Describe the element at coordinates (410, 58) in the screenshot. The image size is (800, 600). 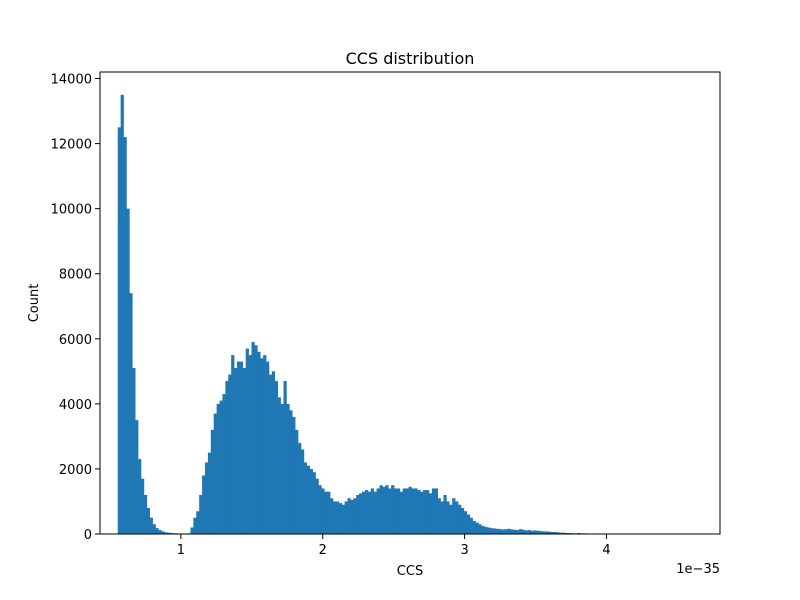
I see `chart-title: CCS distribution` at that location.